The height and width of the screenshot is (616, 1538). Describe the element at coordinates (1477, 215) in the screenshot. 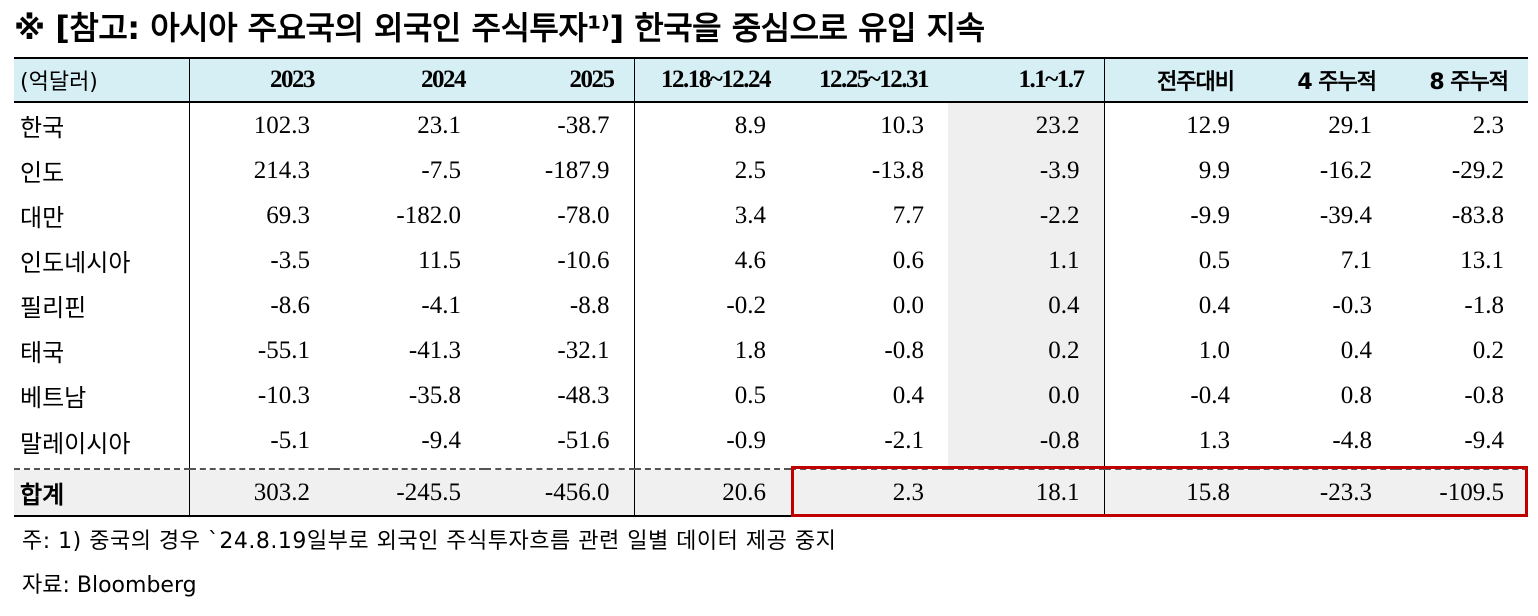

I see `table-cell: -83.8` at that location.